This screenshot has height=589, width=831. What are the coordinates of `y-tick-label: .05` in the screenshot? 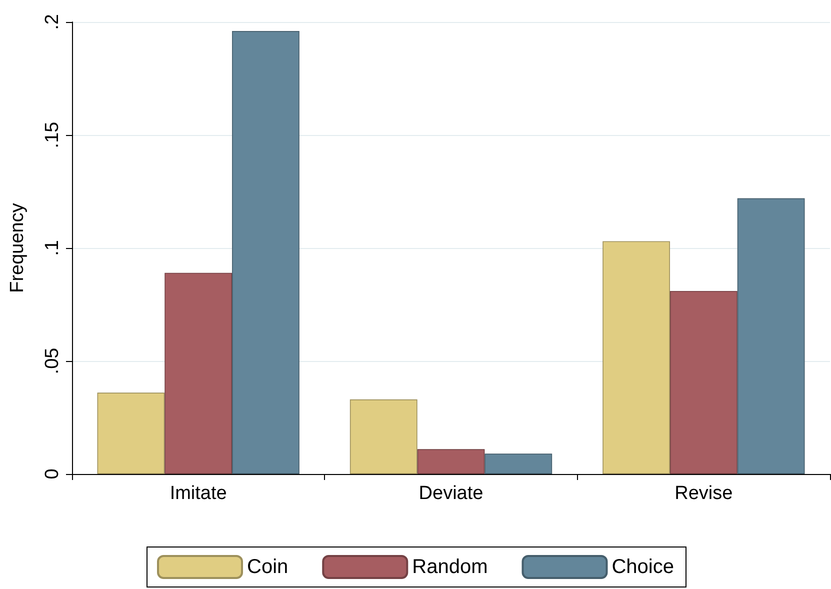 It's located at (52, 361).